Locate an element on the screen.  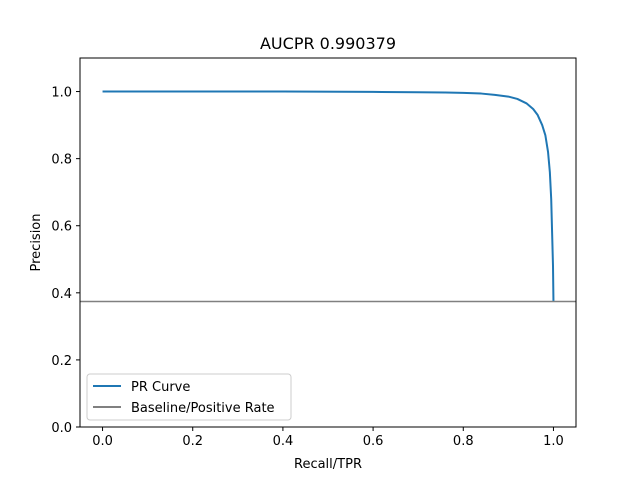
x-tick-label: 0.6 is located at coordinates (373, 441).